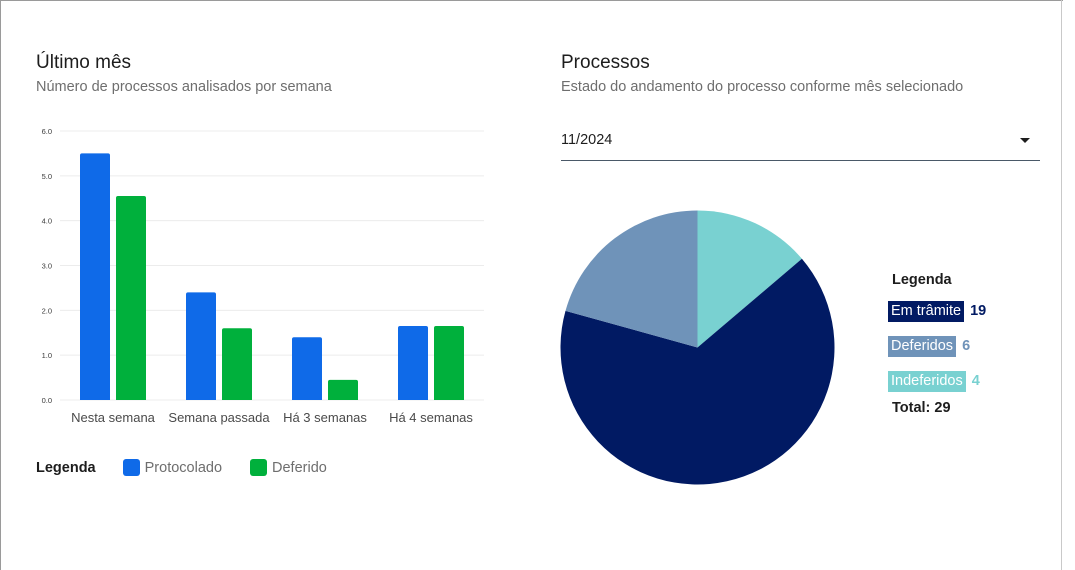 Image resolution: width=1075 pixels, height=570 pixels. I want to click on frame-gutter, so click(1069, 285).